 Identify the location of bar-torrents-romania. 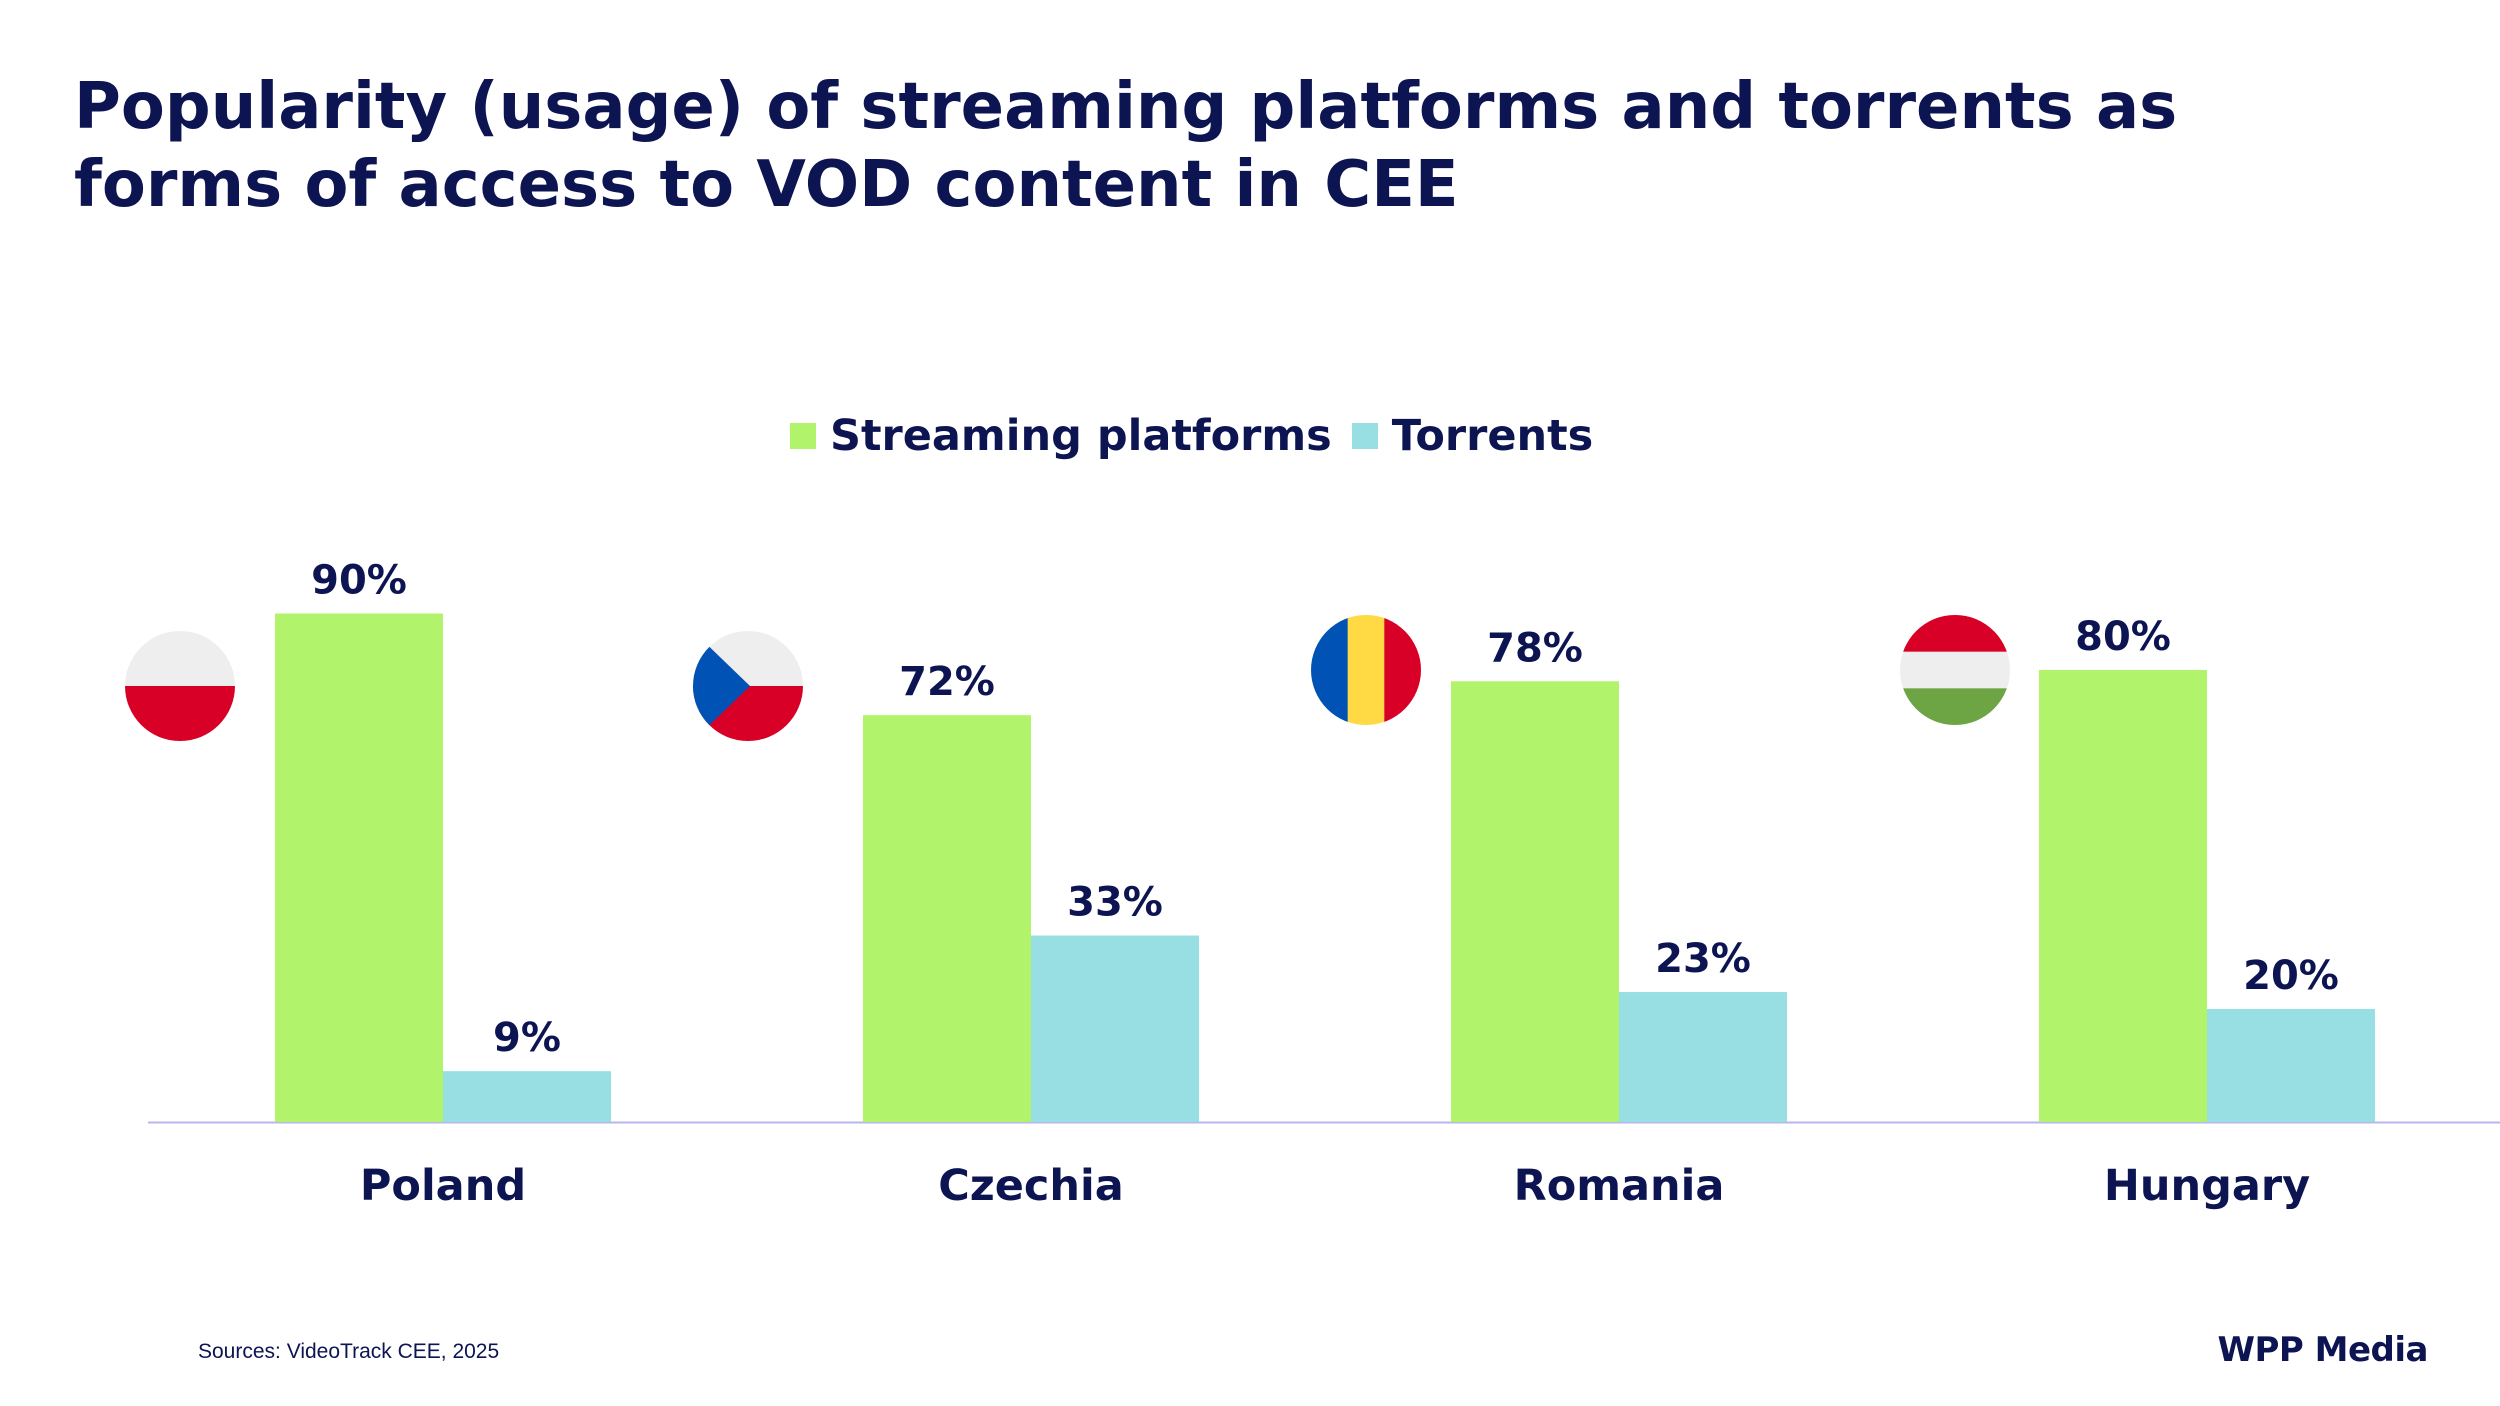
(1703, 1057).